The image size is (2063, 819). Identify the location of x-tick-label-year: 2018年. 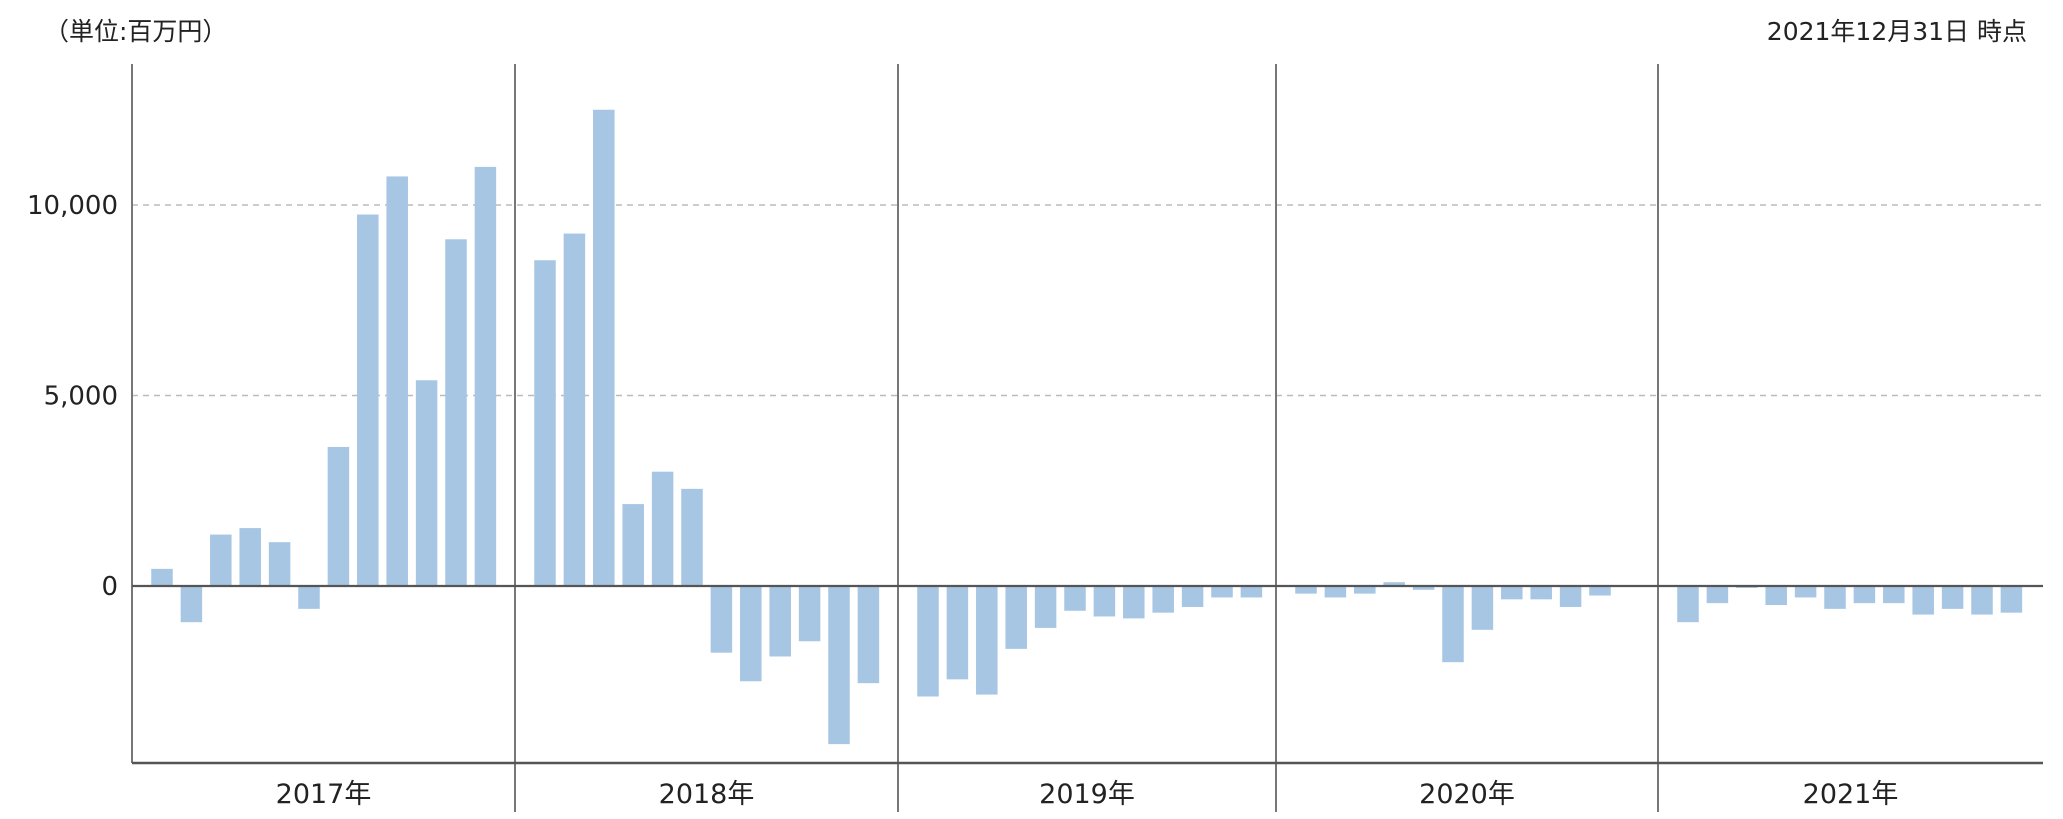
(707, 794).